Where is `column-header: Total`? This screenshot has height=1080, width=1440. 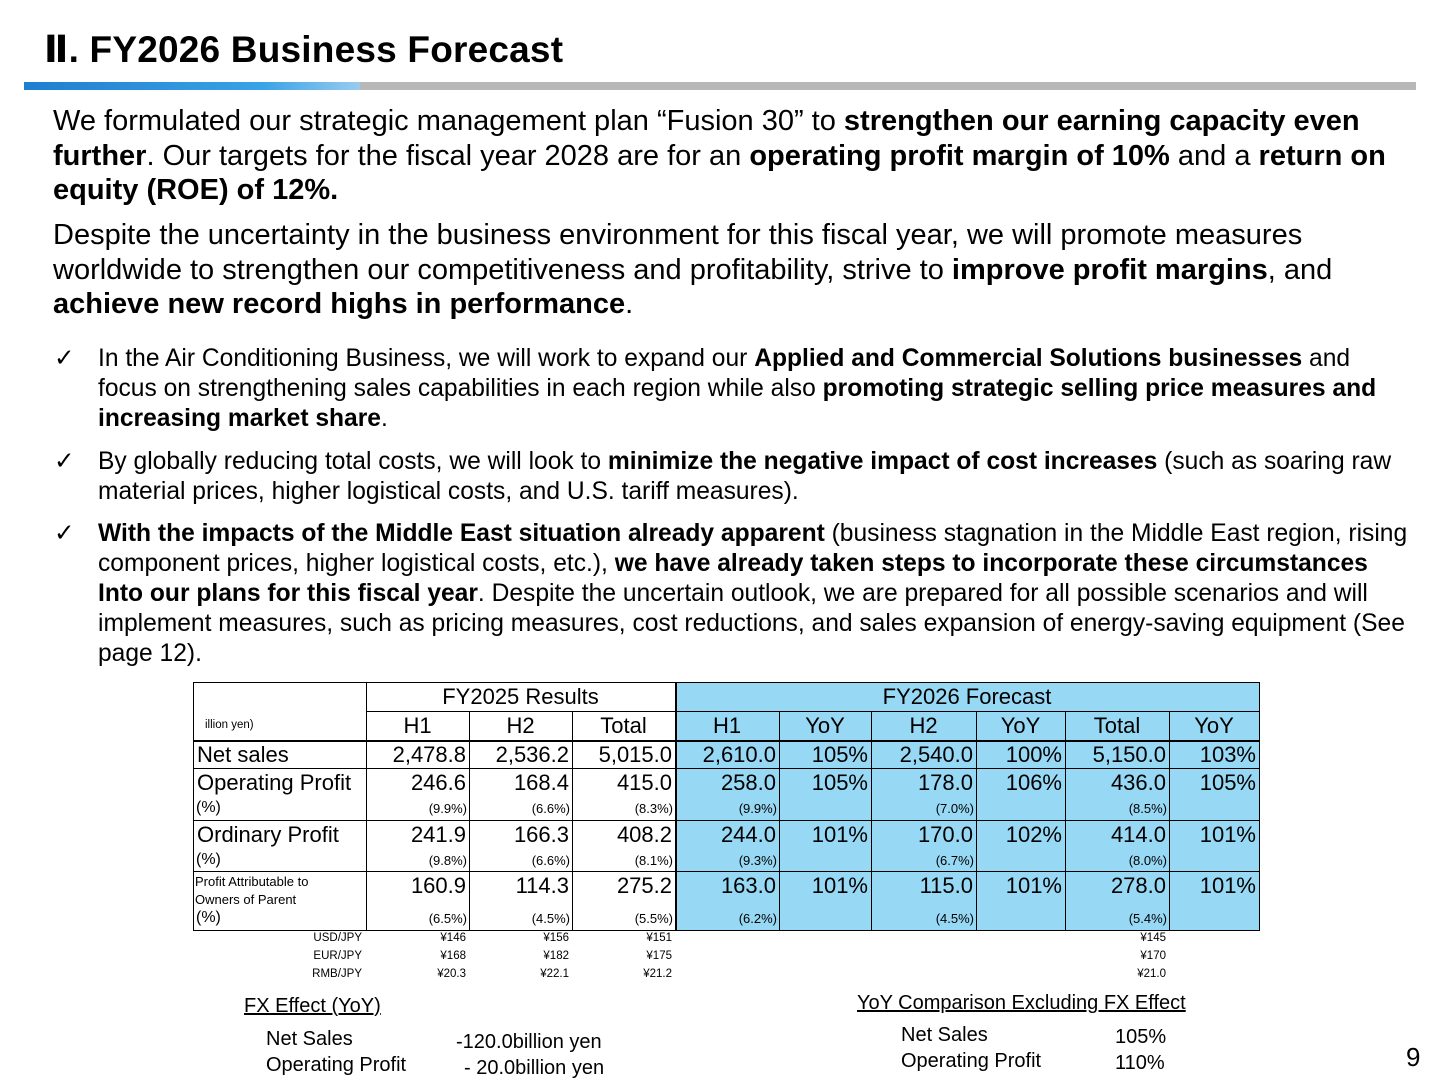
column-header: Total is located at coordinates (1117, 725).